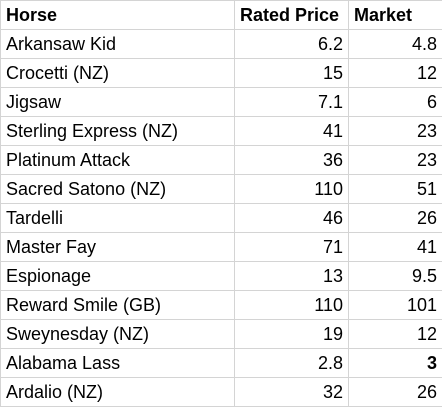 This screenshot has height=418, width=442. I want to click on cell-rated-price: 15, so click(291, 73).